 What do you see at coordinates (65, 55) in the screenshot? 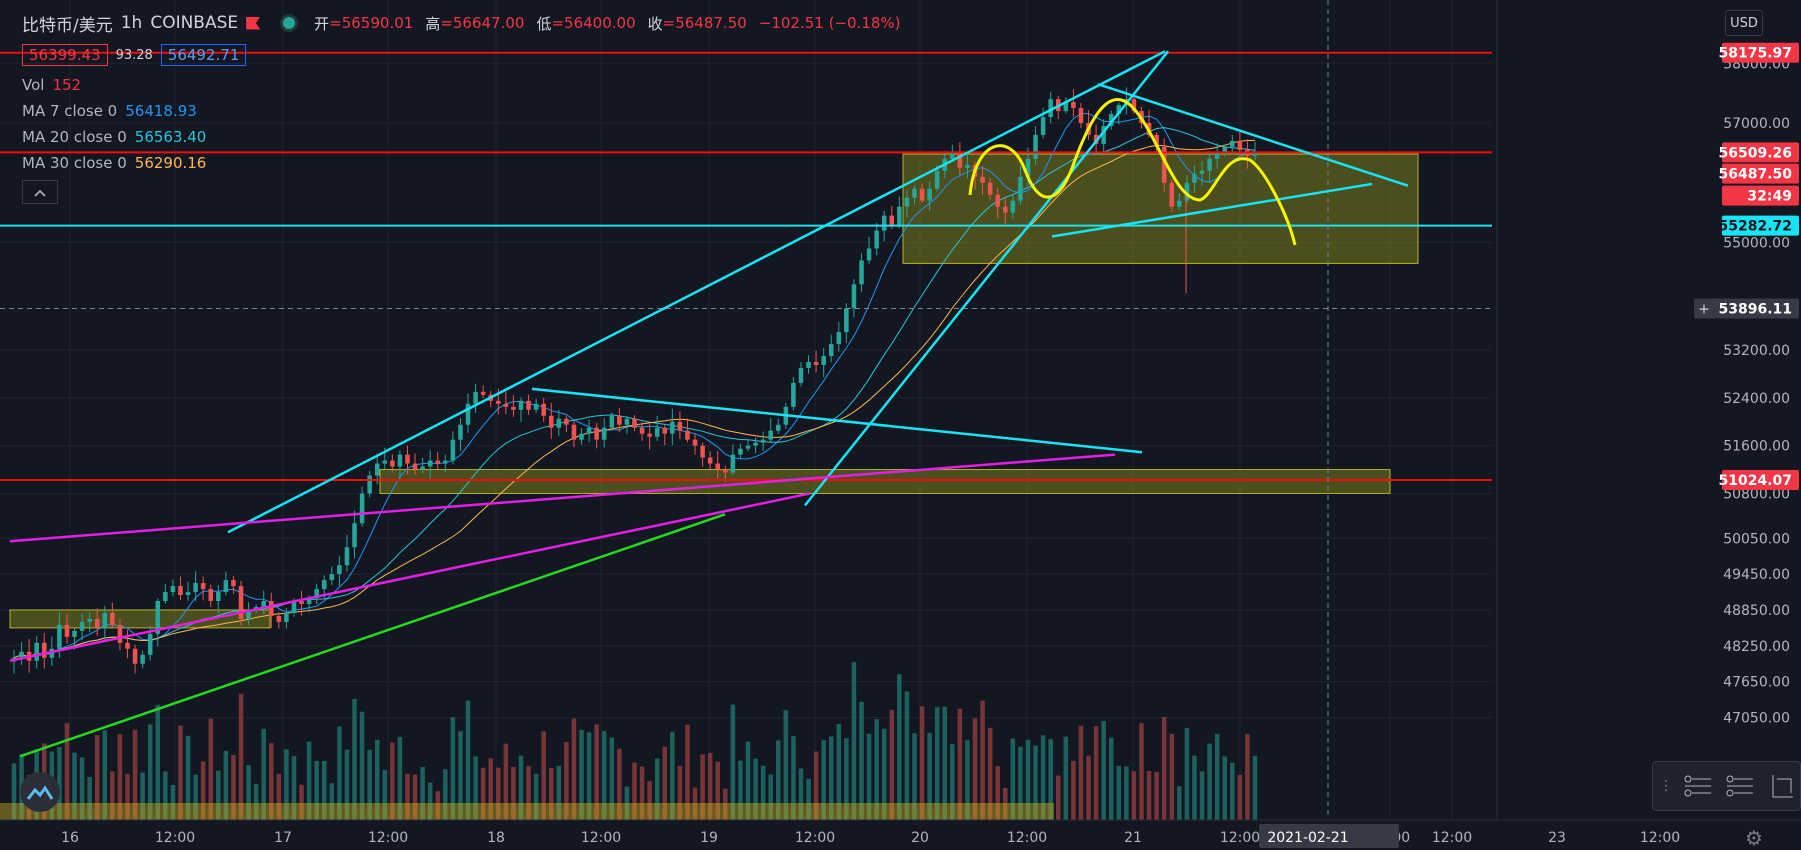
I see `bid-price: 56399.43` at bounding box center [65, 55].